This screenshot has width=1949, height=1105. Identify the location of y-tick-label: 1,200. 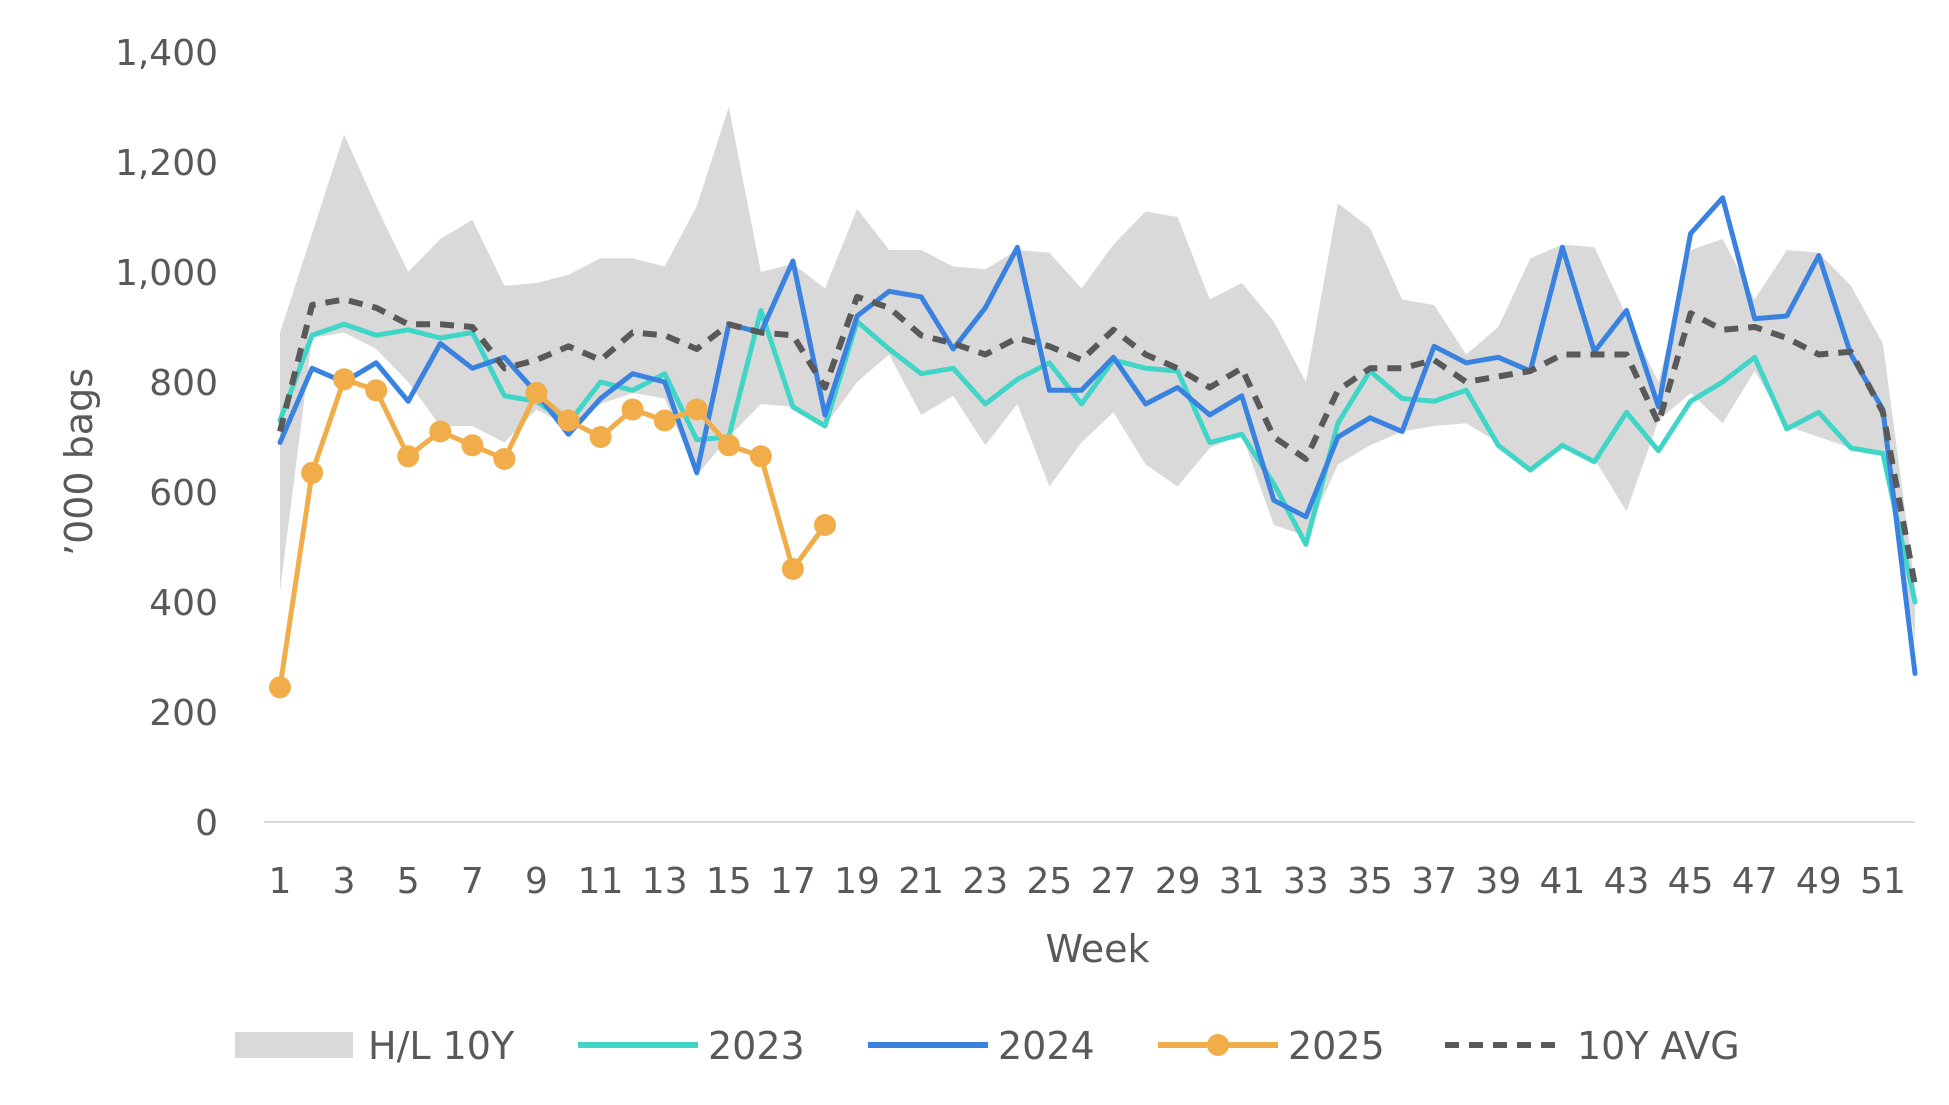
(166, 163).